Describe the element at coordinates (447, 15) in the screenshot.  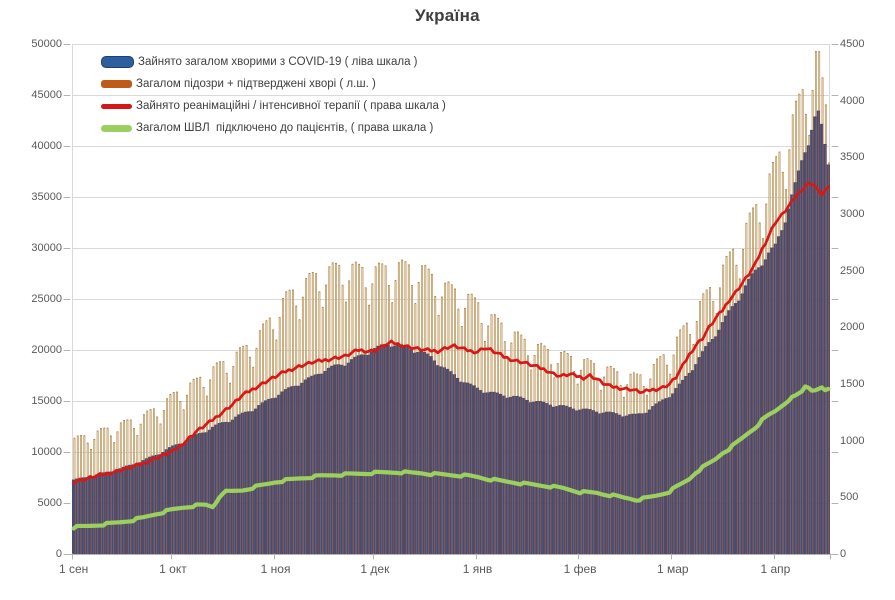
I see `chart-title: Україна` at that location.